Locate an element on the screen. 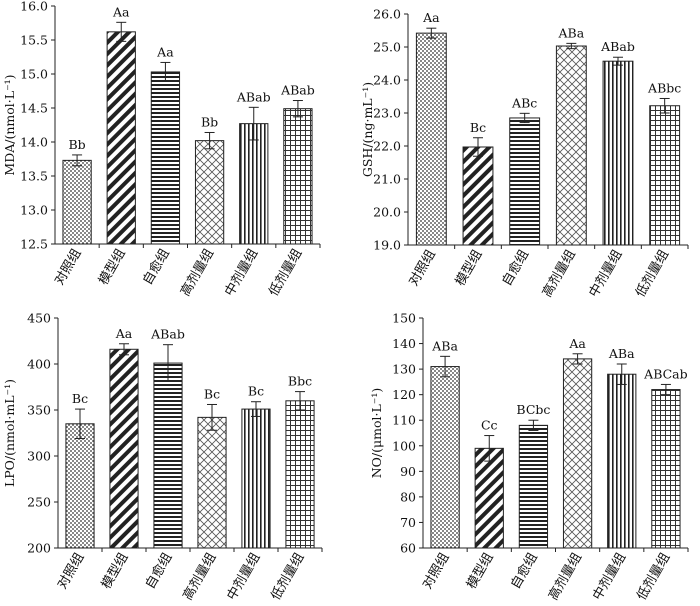  y-tick-label: 14.5 is located at coordinates (34, 108).